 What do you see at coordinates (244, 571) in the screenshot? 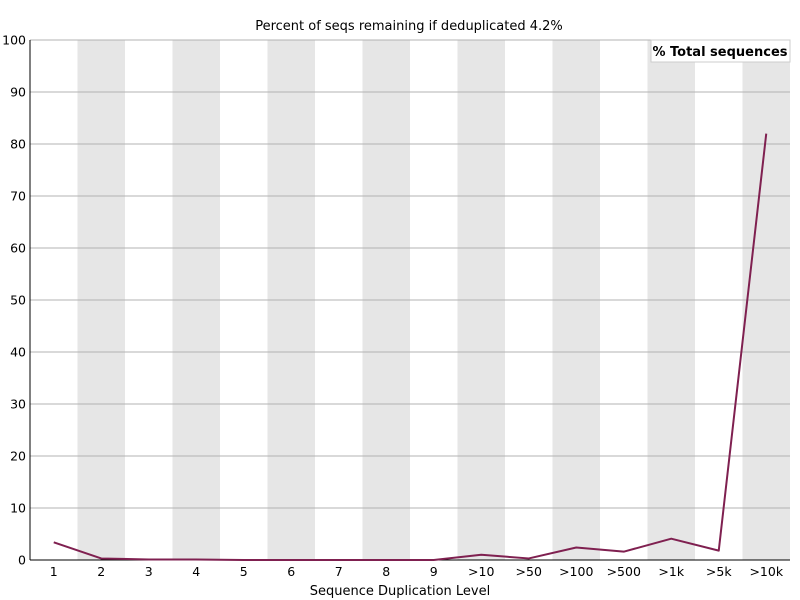
I see `x-tick-label: 5` at bounding box center [244, 571].